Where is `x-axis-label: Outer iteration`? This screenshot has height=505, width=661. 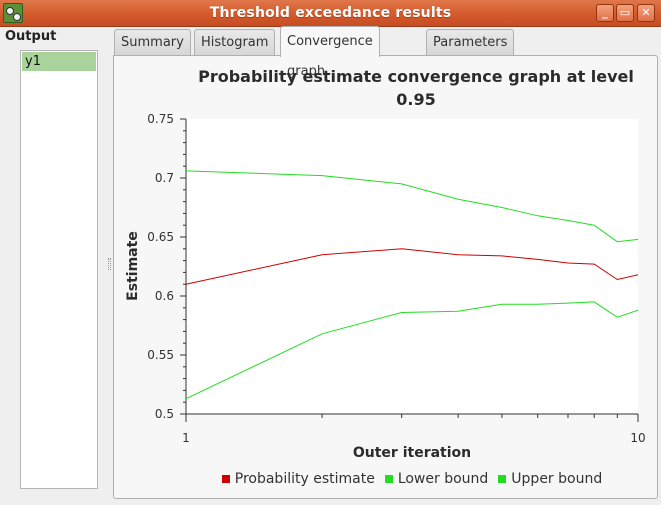 x-axis-label: Outer iteration is located at coordinates (412, 453).